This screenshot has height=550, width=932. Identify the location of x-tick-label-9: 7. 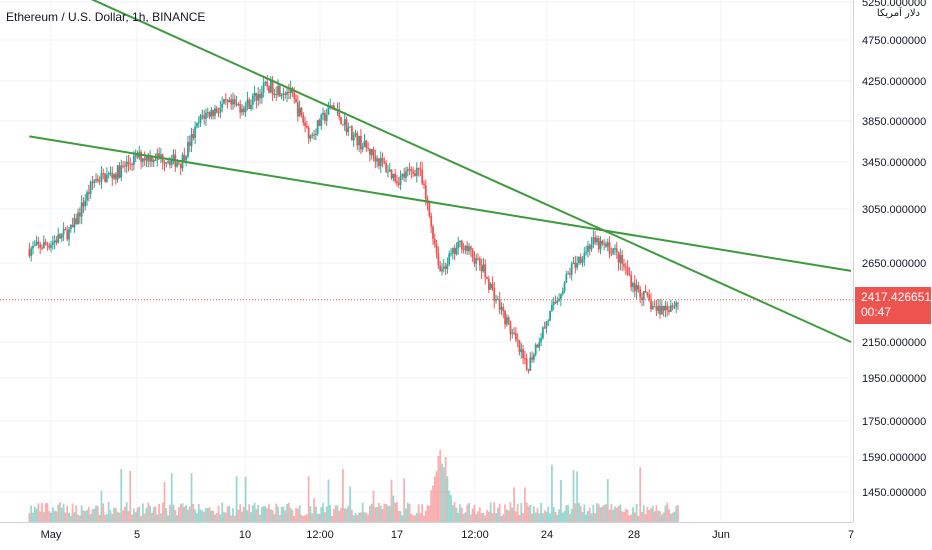
(851, 535).